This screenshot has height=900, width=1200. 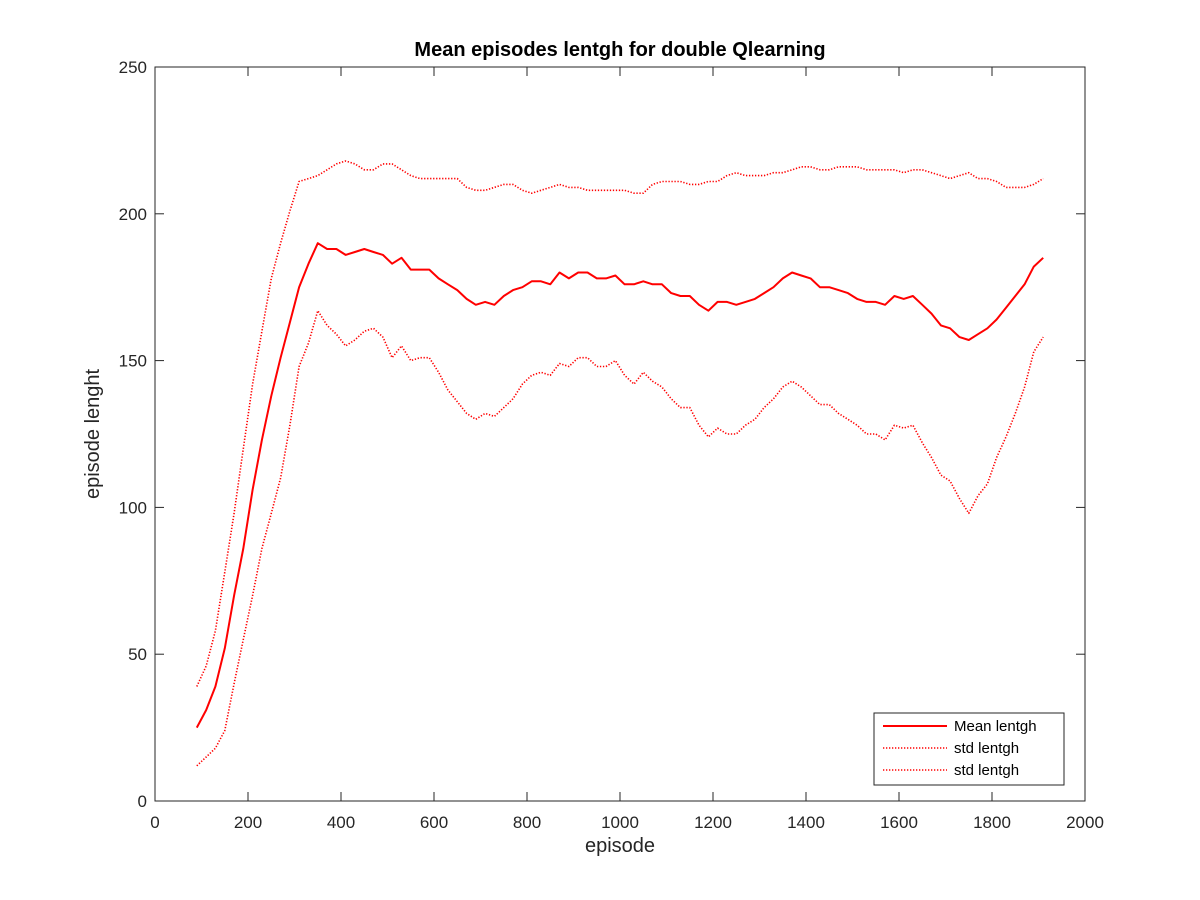 What do you see at coordinates (248, 822) in the screenshot?
I see `x-tick-label: 200` at bounding box center [248, 822].